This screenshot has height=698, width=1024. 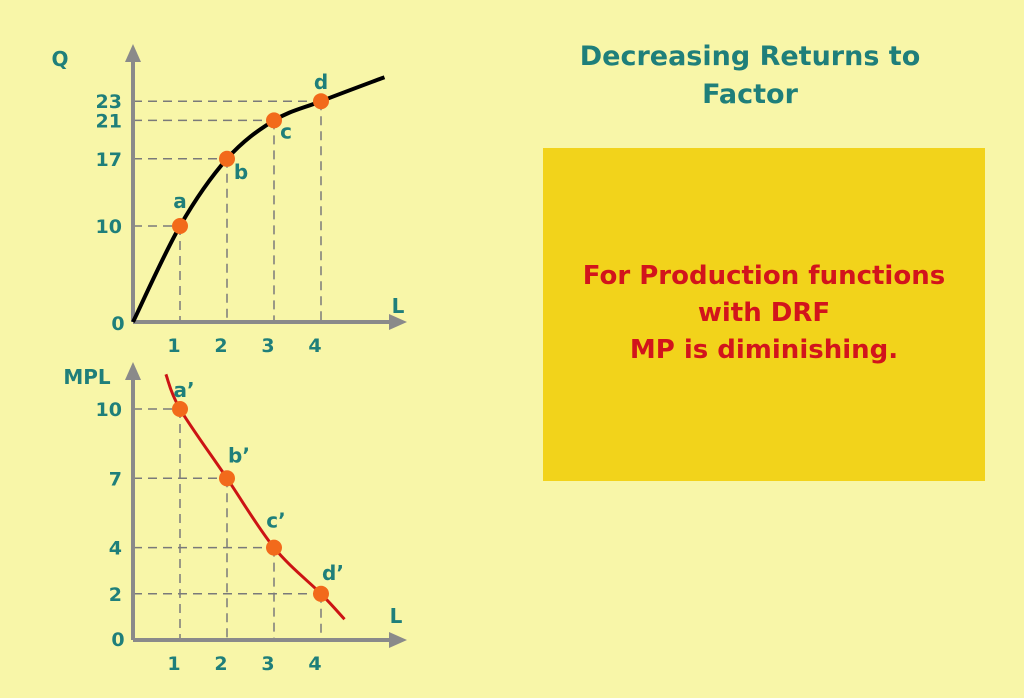 I want to click on origin-label-0: 0, so click(x=117, y=324).